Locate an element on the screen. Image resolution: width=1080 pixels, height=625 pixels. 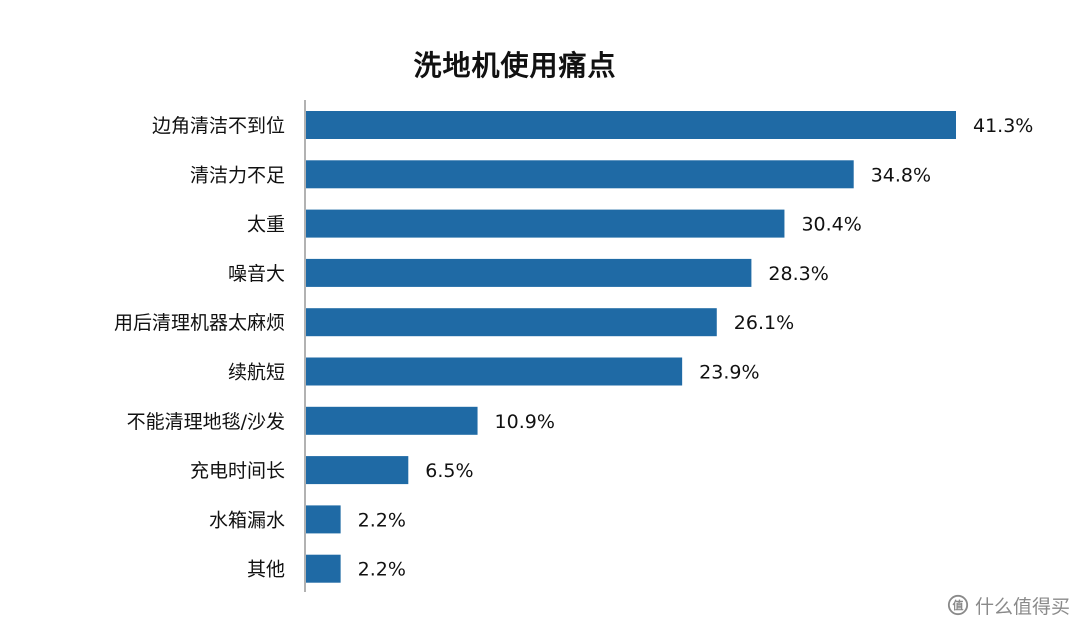
category-label: 清洁力不足 is located at coordinates (237, 175).